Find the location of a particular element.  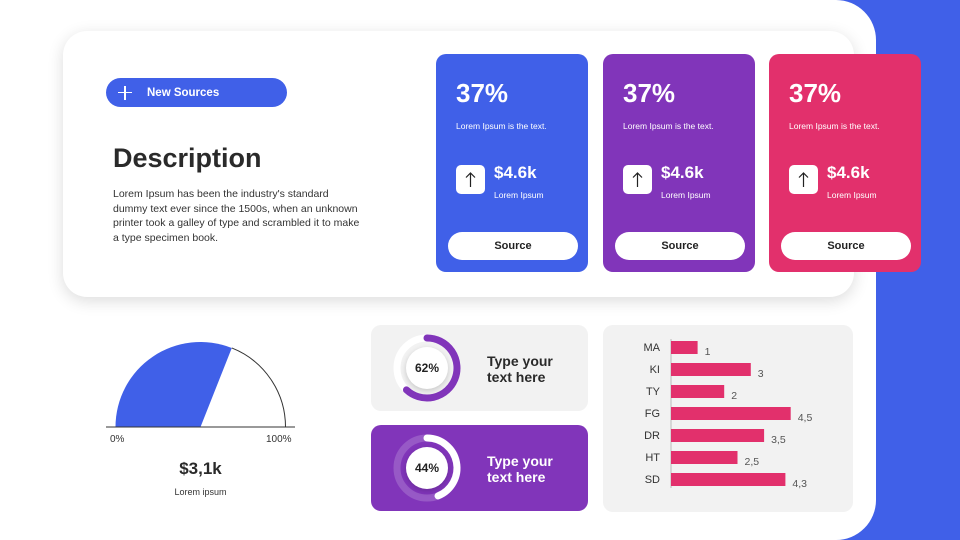

gauge-fill-wedge is located at coordinates (173, 384).